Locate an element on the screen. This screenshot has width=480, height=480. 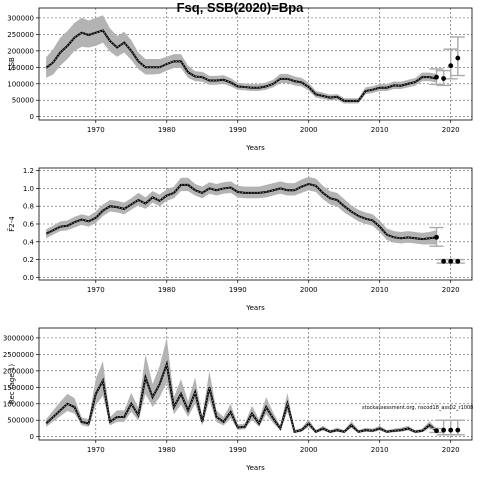
y-tick-label: 1000000 is located at coordinates (18, 404).